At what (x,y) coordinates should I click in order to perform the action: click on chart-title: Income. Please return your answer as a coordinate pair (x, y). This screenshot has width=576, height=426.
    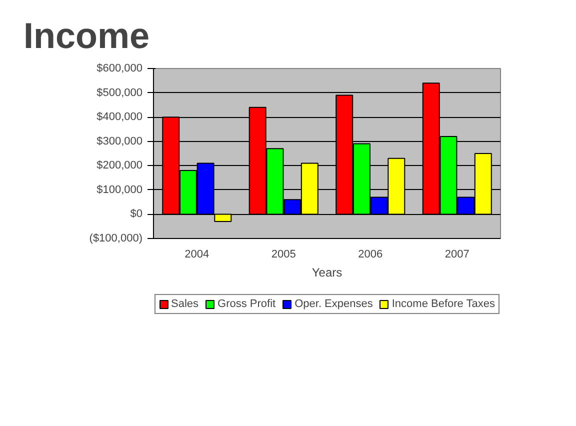
    Looking at the image, I should click on (87, 35).